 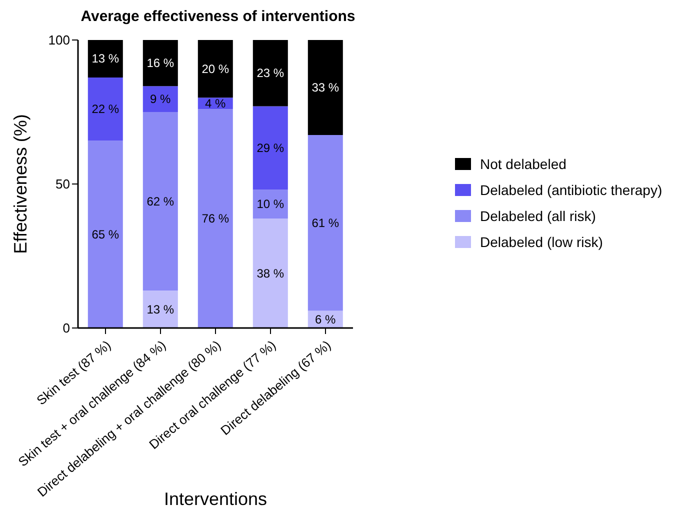 What do you see at coordinates (63, 184) in the screenshot?
I see `y-tick-label: 50` at bounding box center [63, 184].